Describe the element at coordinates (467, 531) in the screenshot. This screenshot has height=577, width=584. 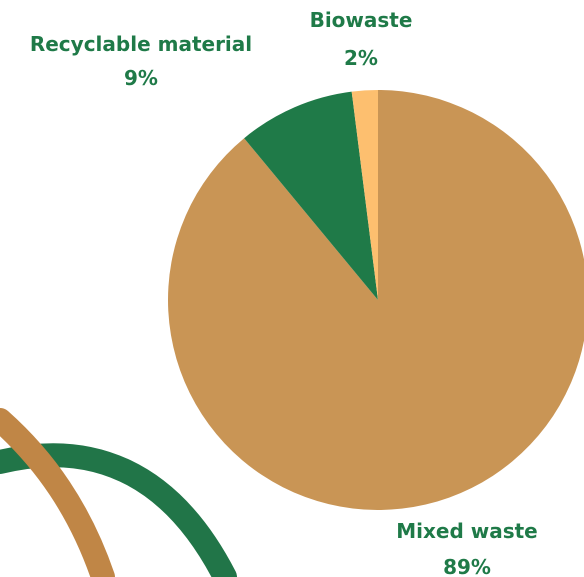
I see `label-mixed-name: Mixed waste` at that location.